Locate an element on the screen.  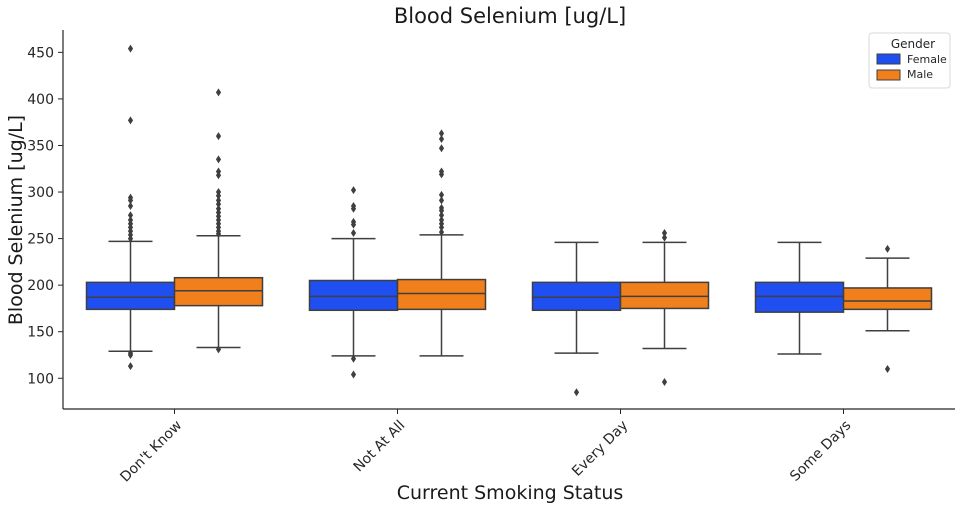
x-tick-label: Some Days is located at coordinates (820, 451).